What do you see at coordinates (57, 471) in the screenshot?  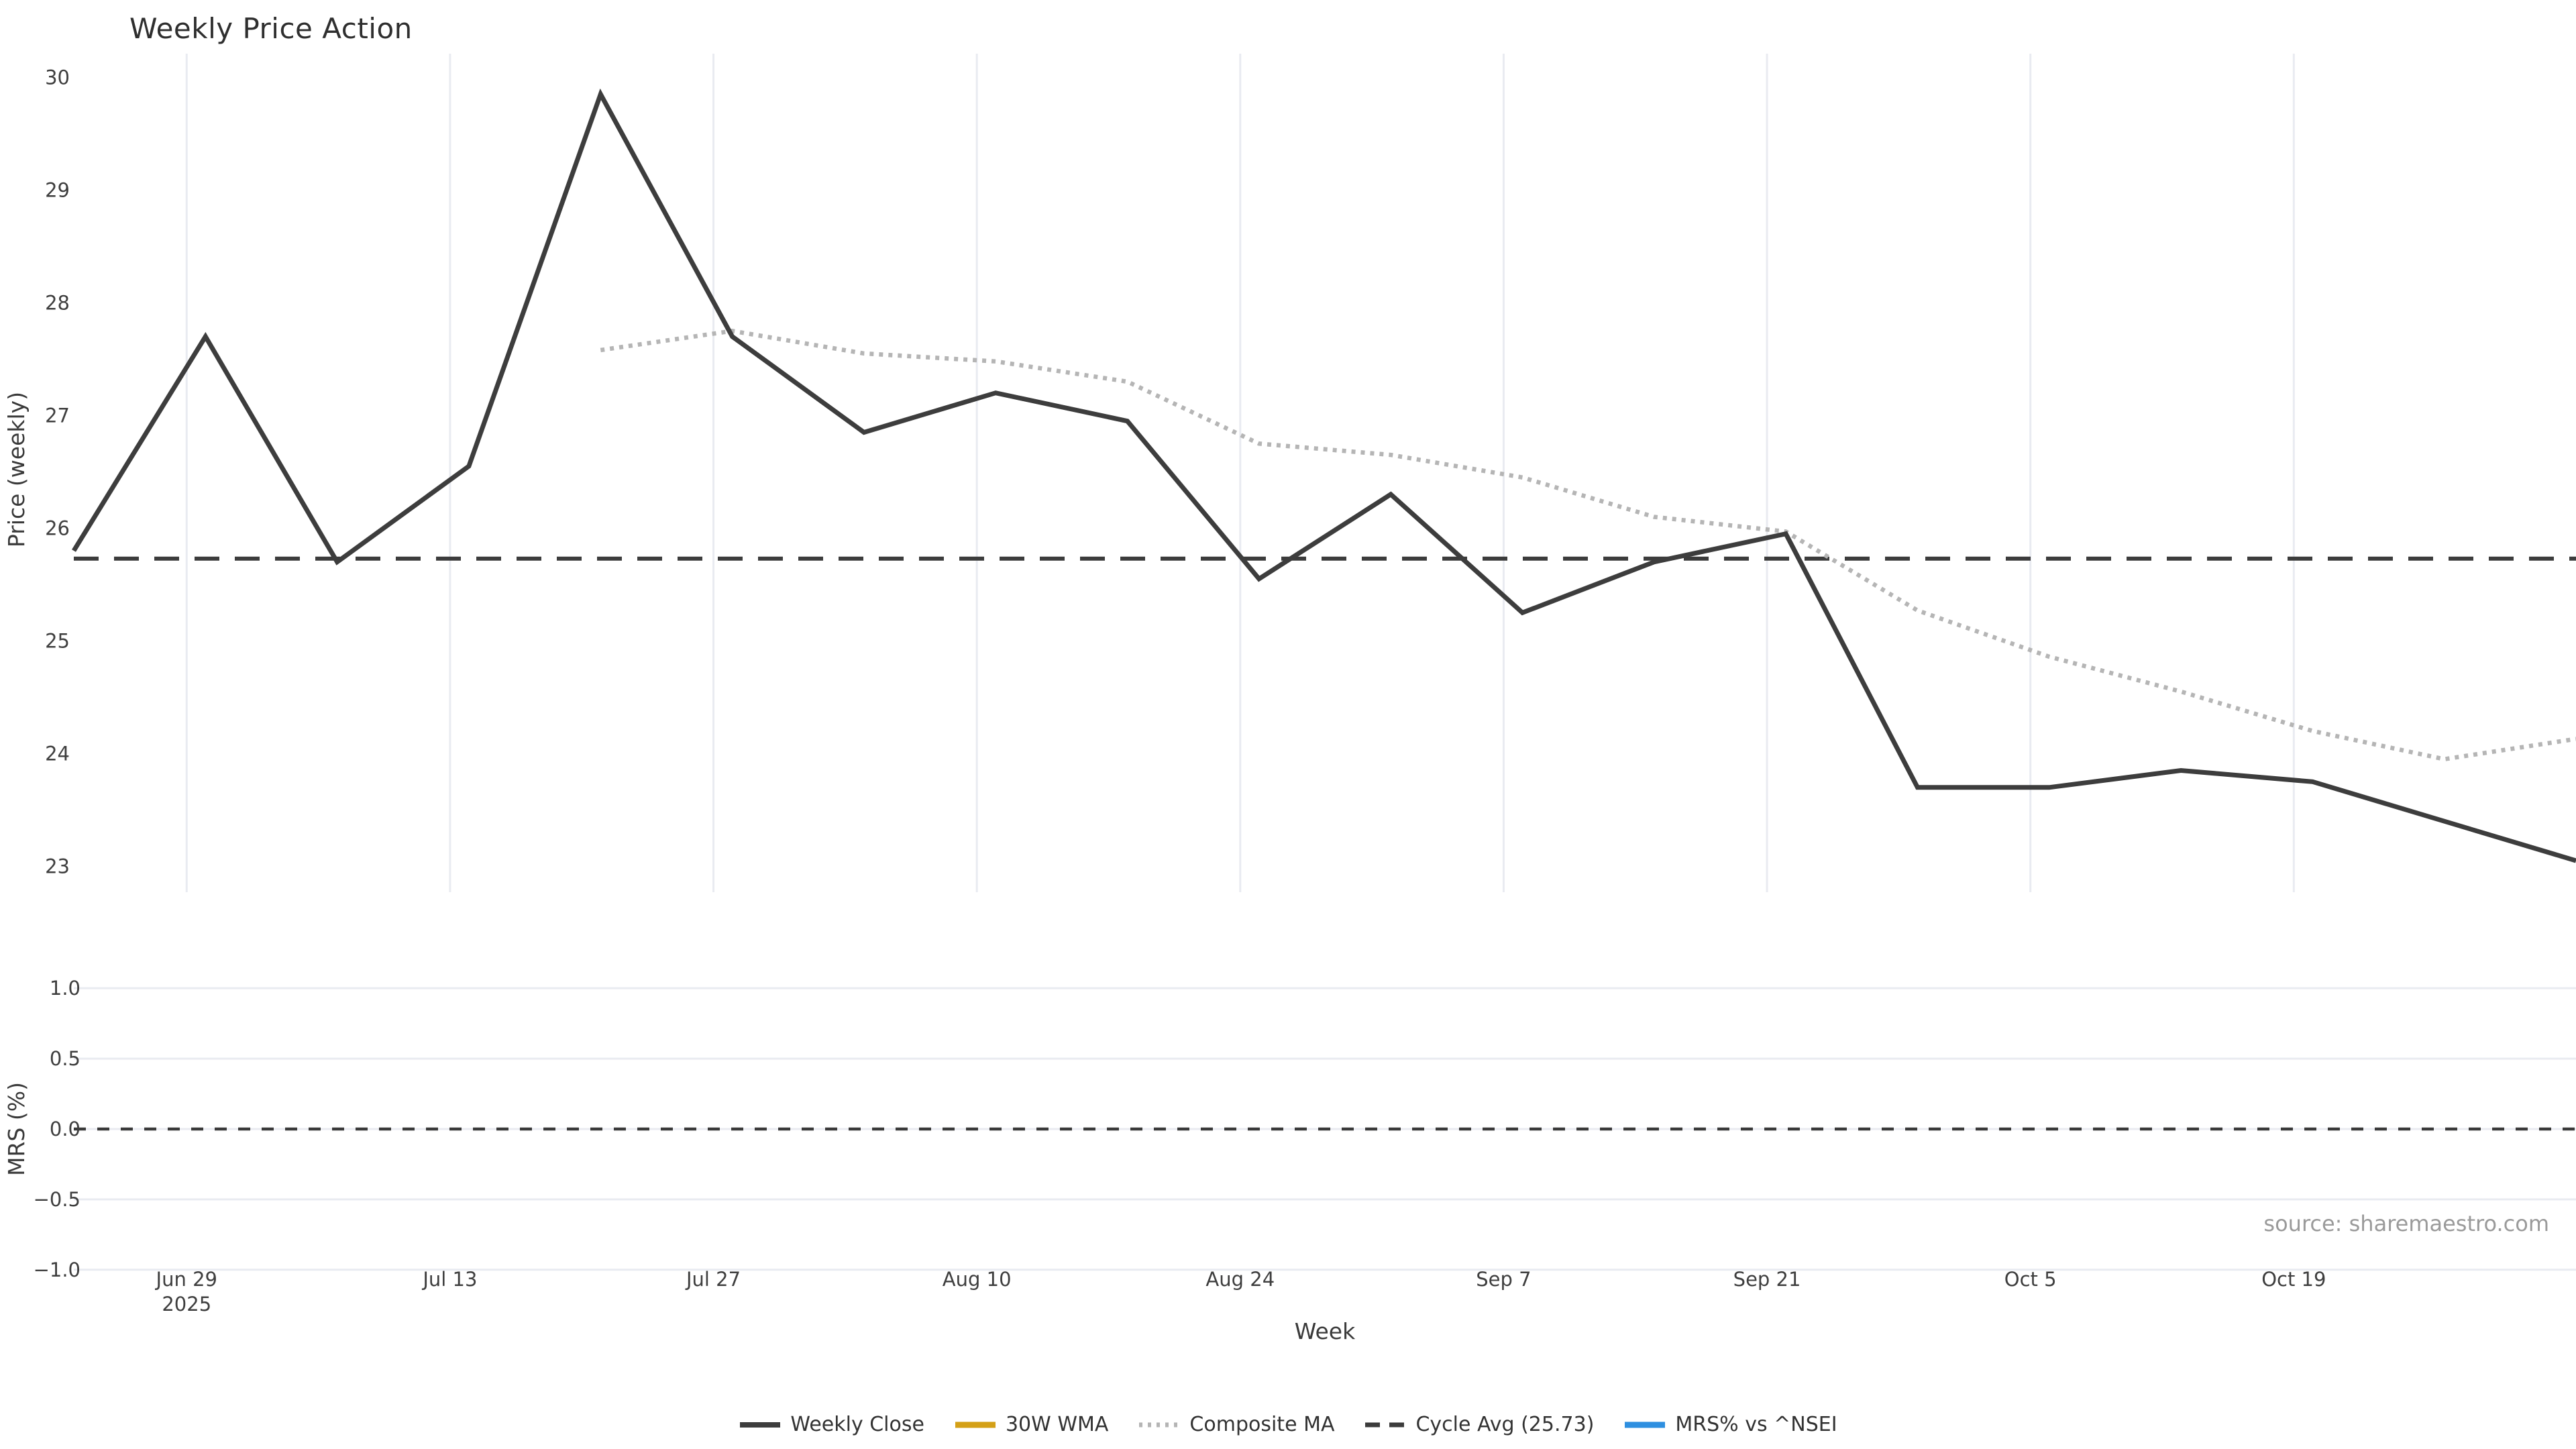 I see `price-axis-tick-labels: 30 29 28 27 26 25 24 23` at bounding box center [57, 471].